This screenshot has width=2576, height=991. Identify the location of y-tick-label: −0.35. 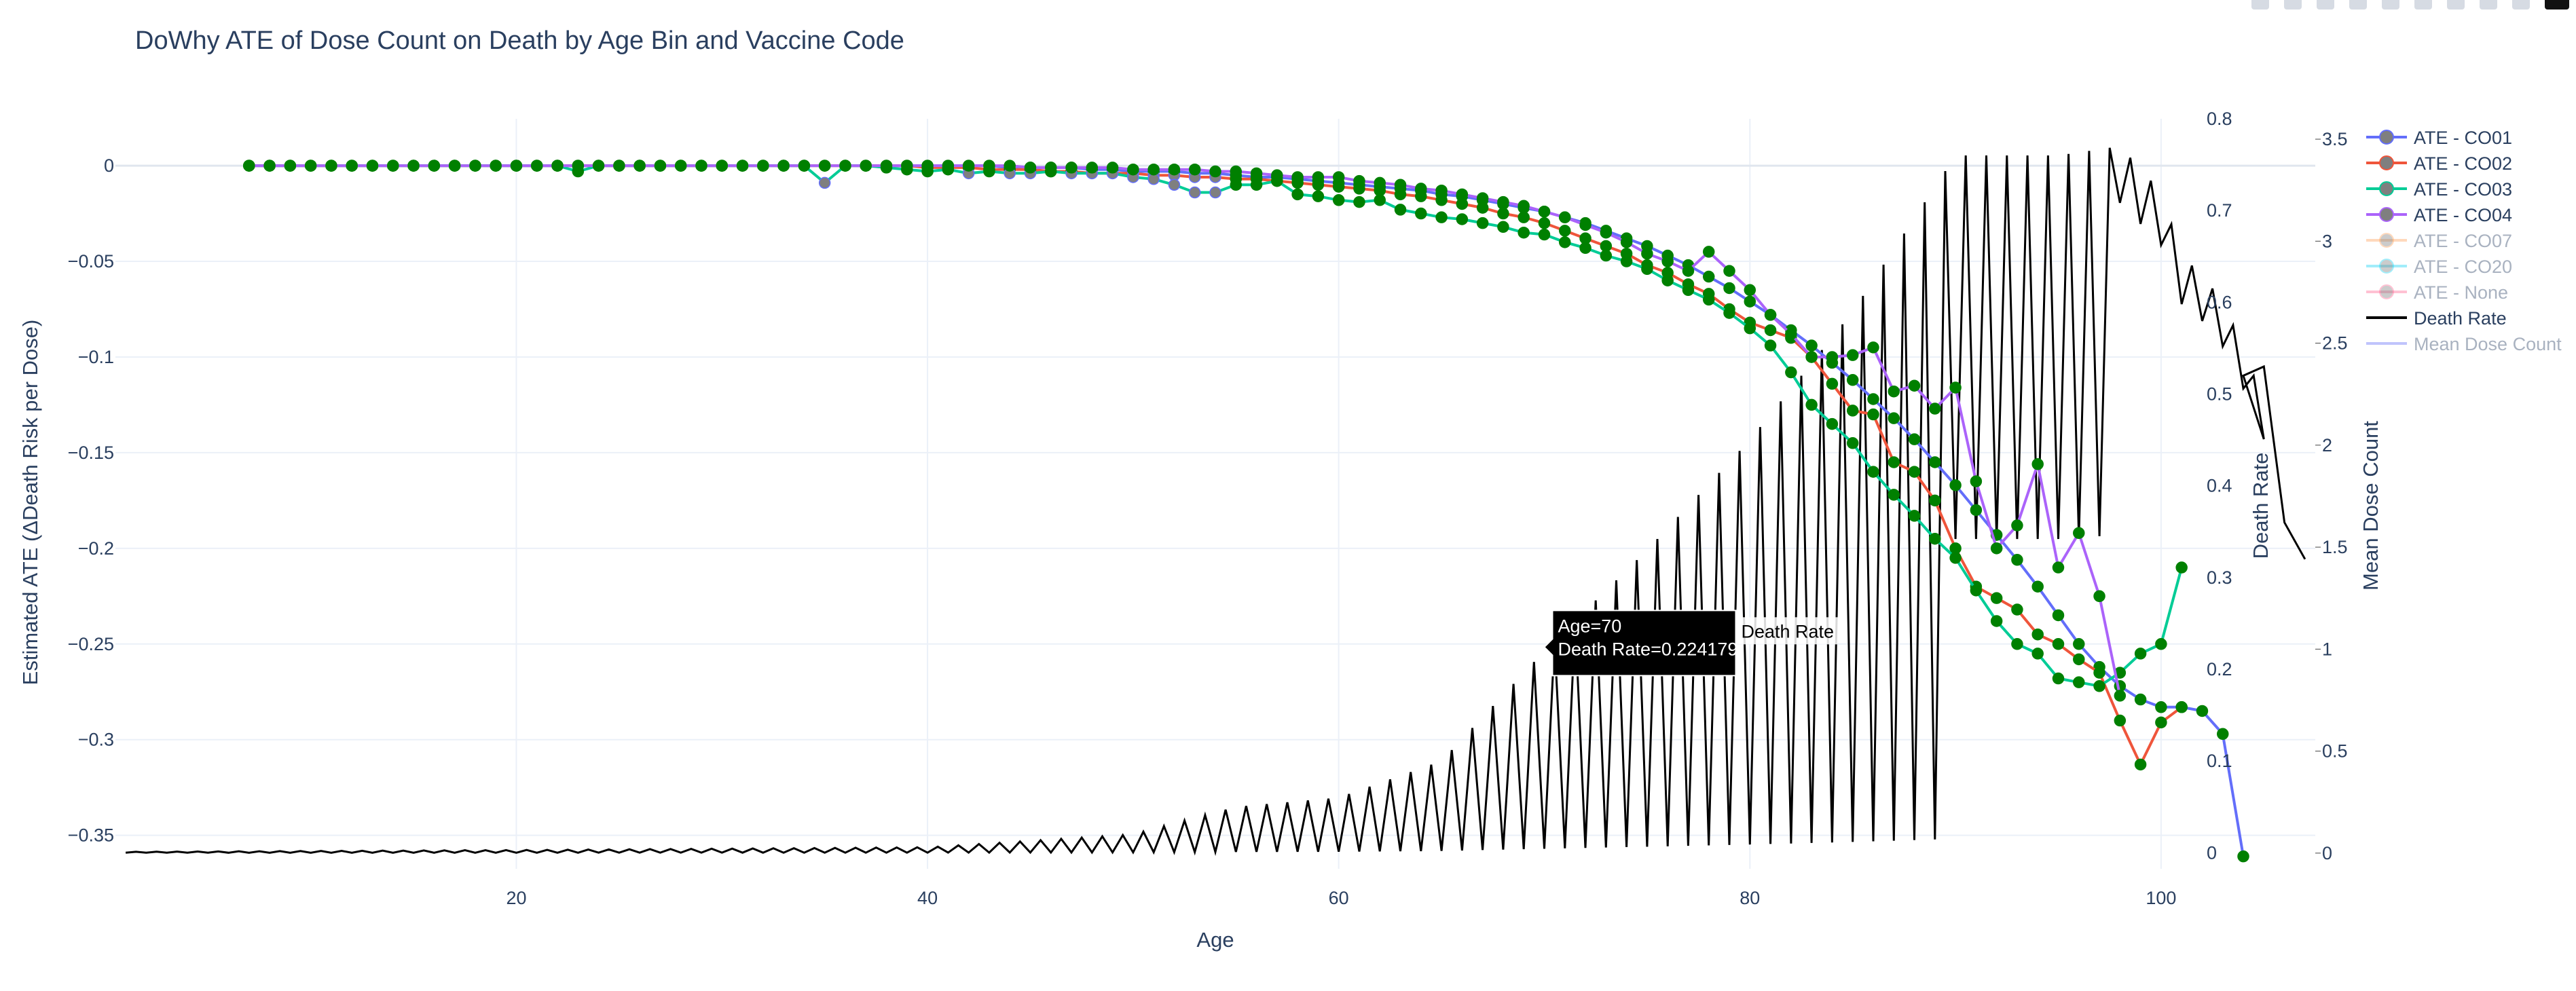
(91, 835).